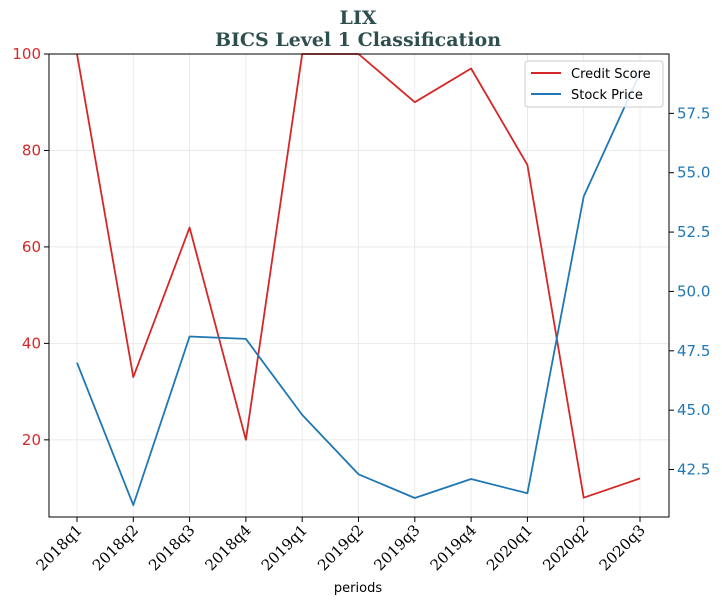  I want to click on chart-title: LIX, so click(358, 18).